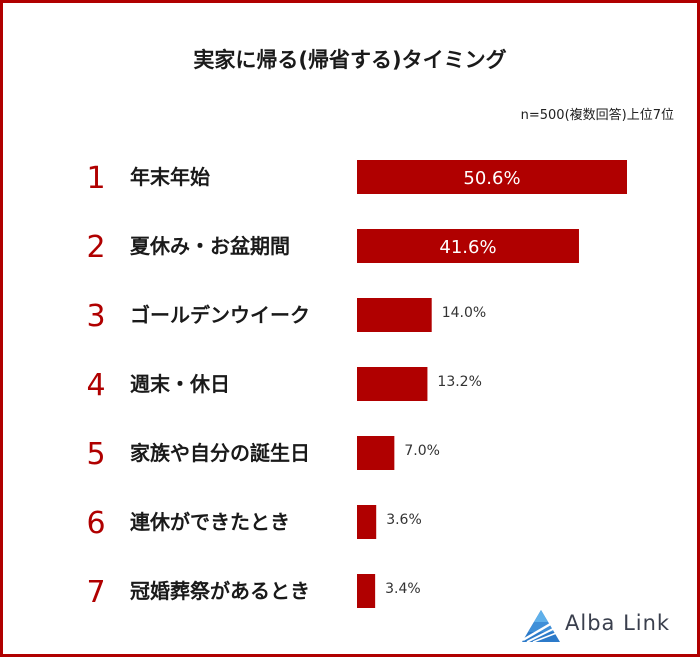 The width and height of the screenshot is (700, 657). I want to click on value-label: 50.6%, so click(491, 178).